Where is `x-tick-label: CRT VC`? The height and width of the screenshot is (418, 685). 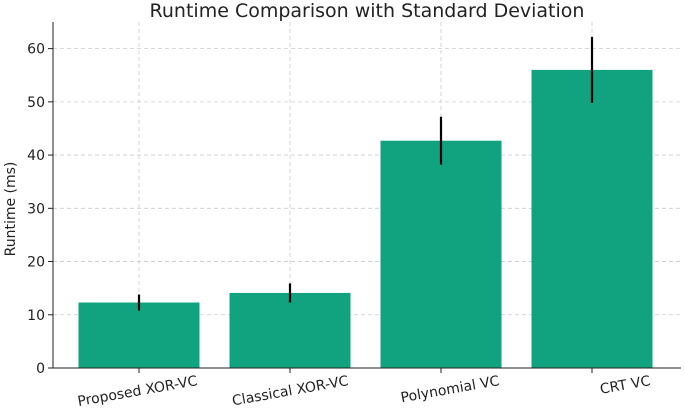 x-tick-label: CRT VC is located at coordinates (625, 385).